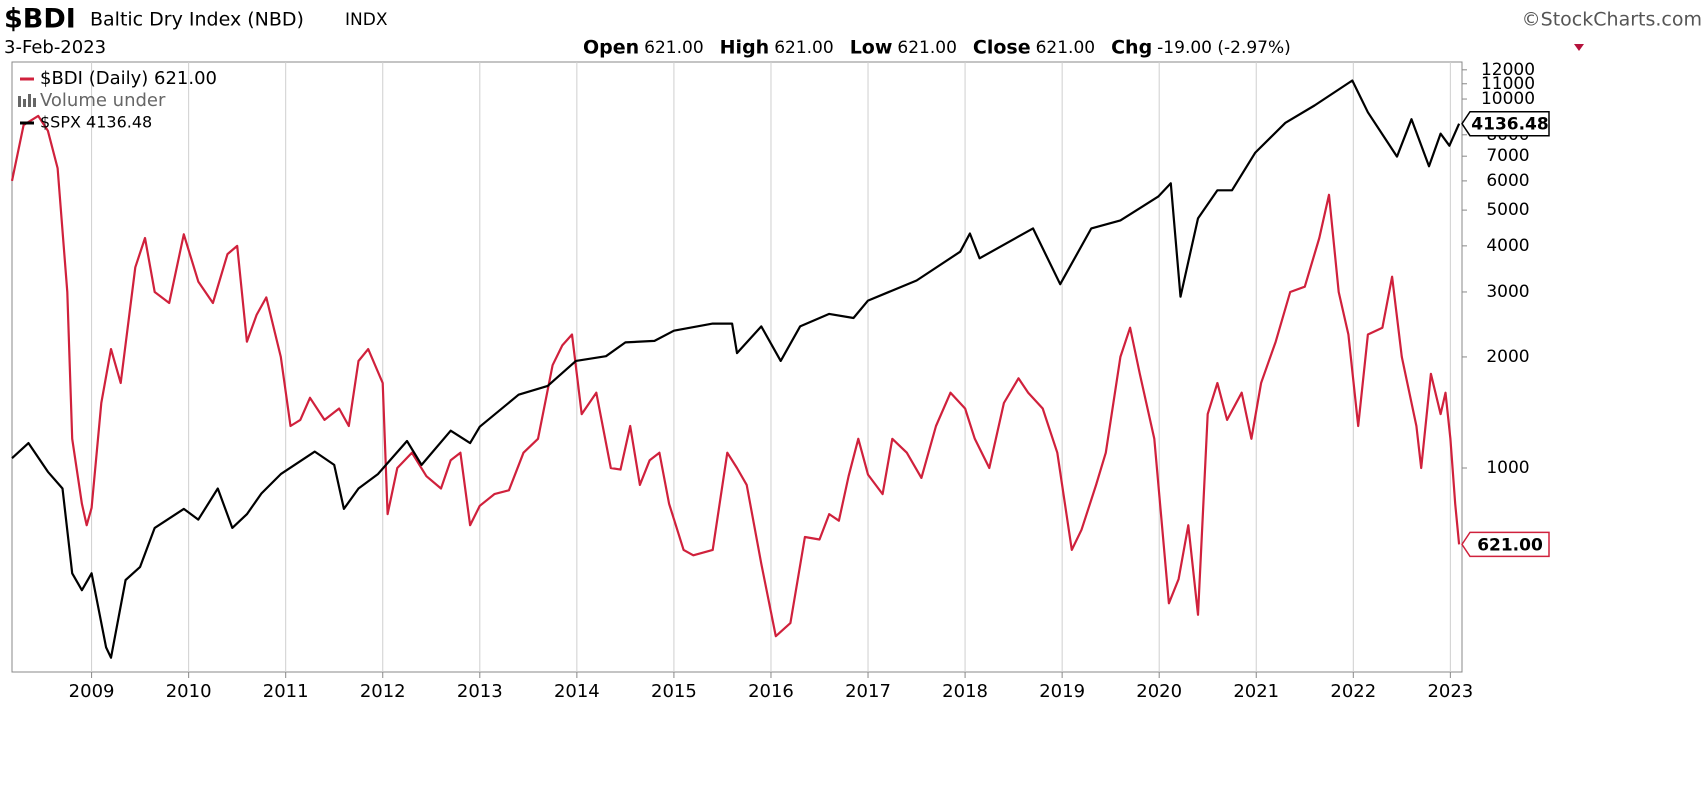 Image resolution: width=1706 pixels, height=785 pixels. Describe the element at coordinates (189, 691) in the screenshot. I see `x-tick-label: 2010` at that location.